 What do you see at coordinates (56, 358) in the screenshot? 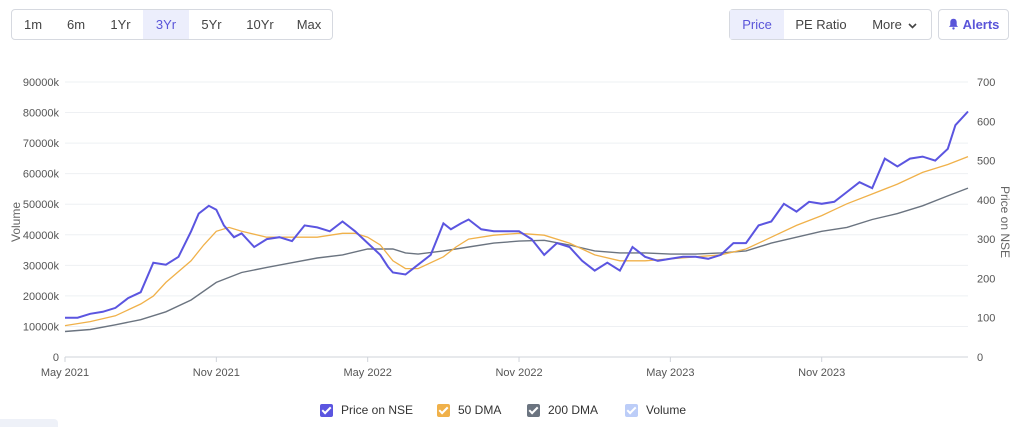
I see `y-left-tick-label: 0` at bounding box center [56, 358].